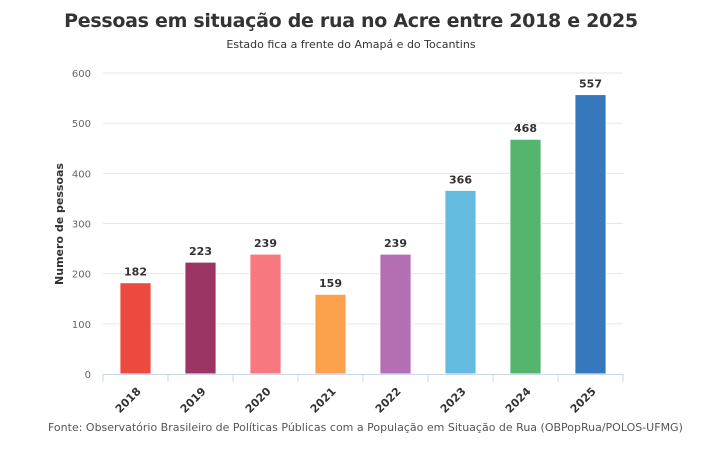 The image size is (702, 454). Describe the element at coordinates (525, 256) in the screenshot. I see `bar-2024` at that location.